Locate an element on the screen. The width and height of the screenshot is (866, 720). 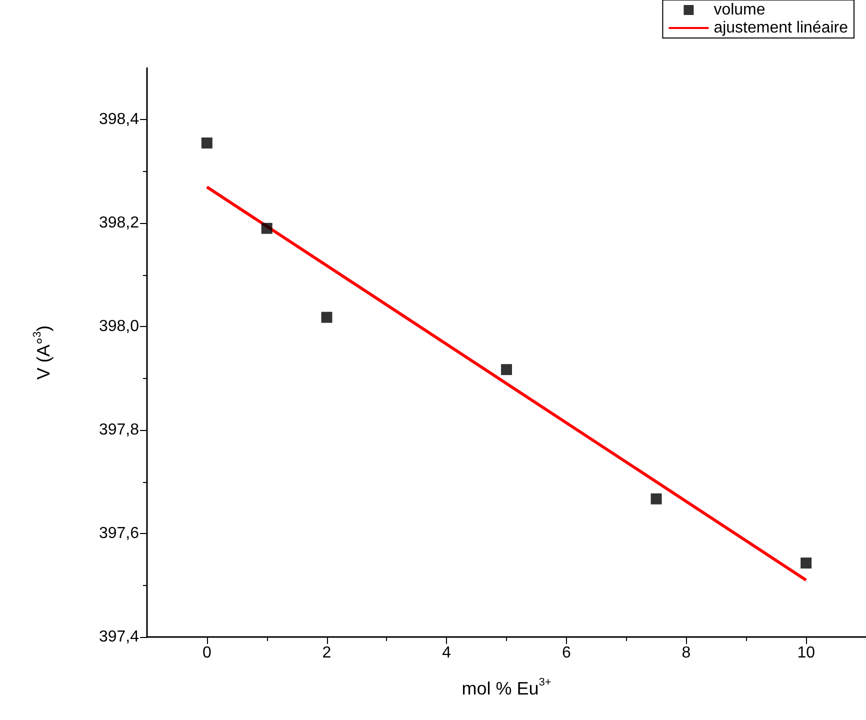
y-tick-label: 398,2 is located at coordinates (119, 223).